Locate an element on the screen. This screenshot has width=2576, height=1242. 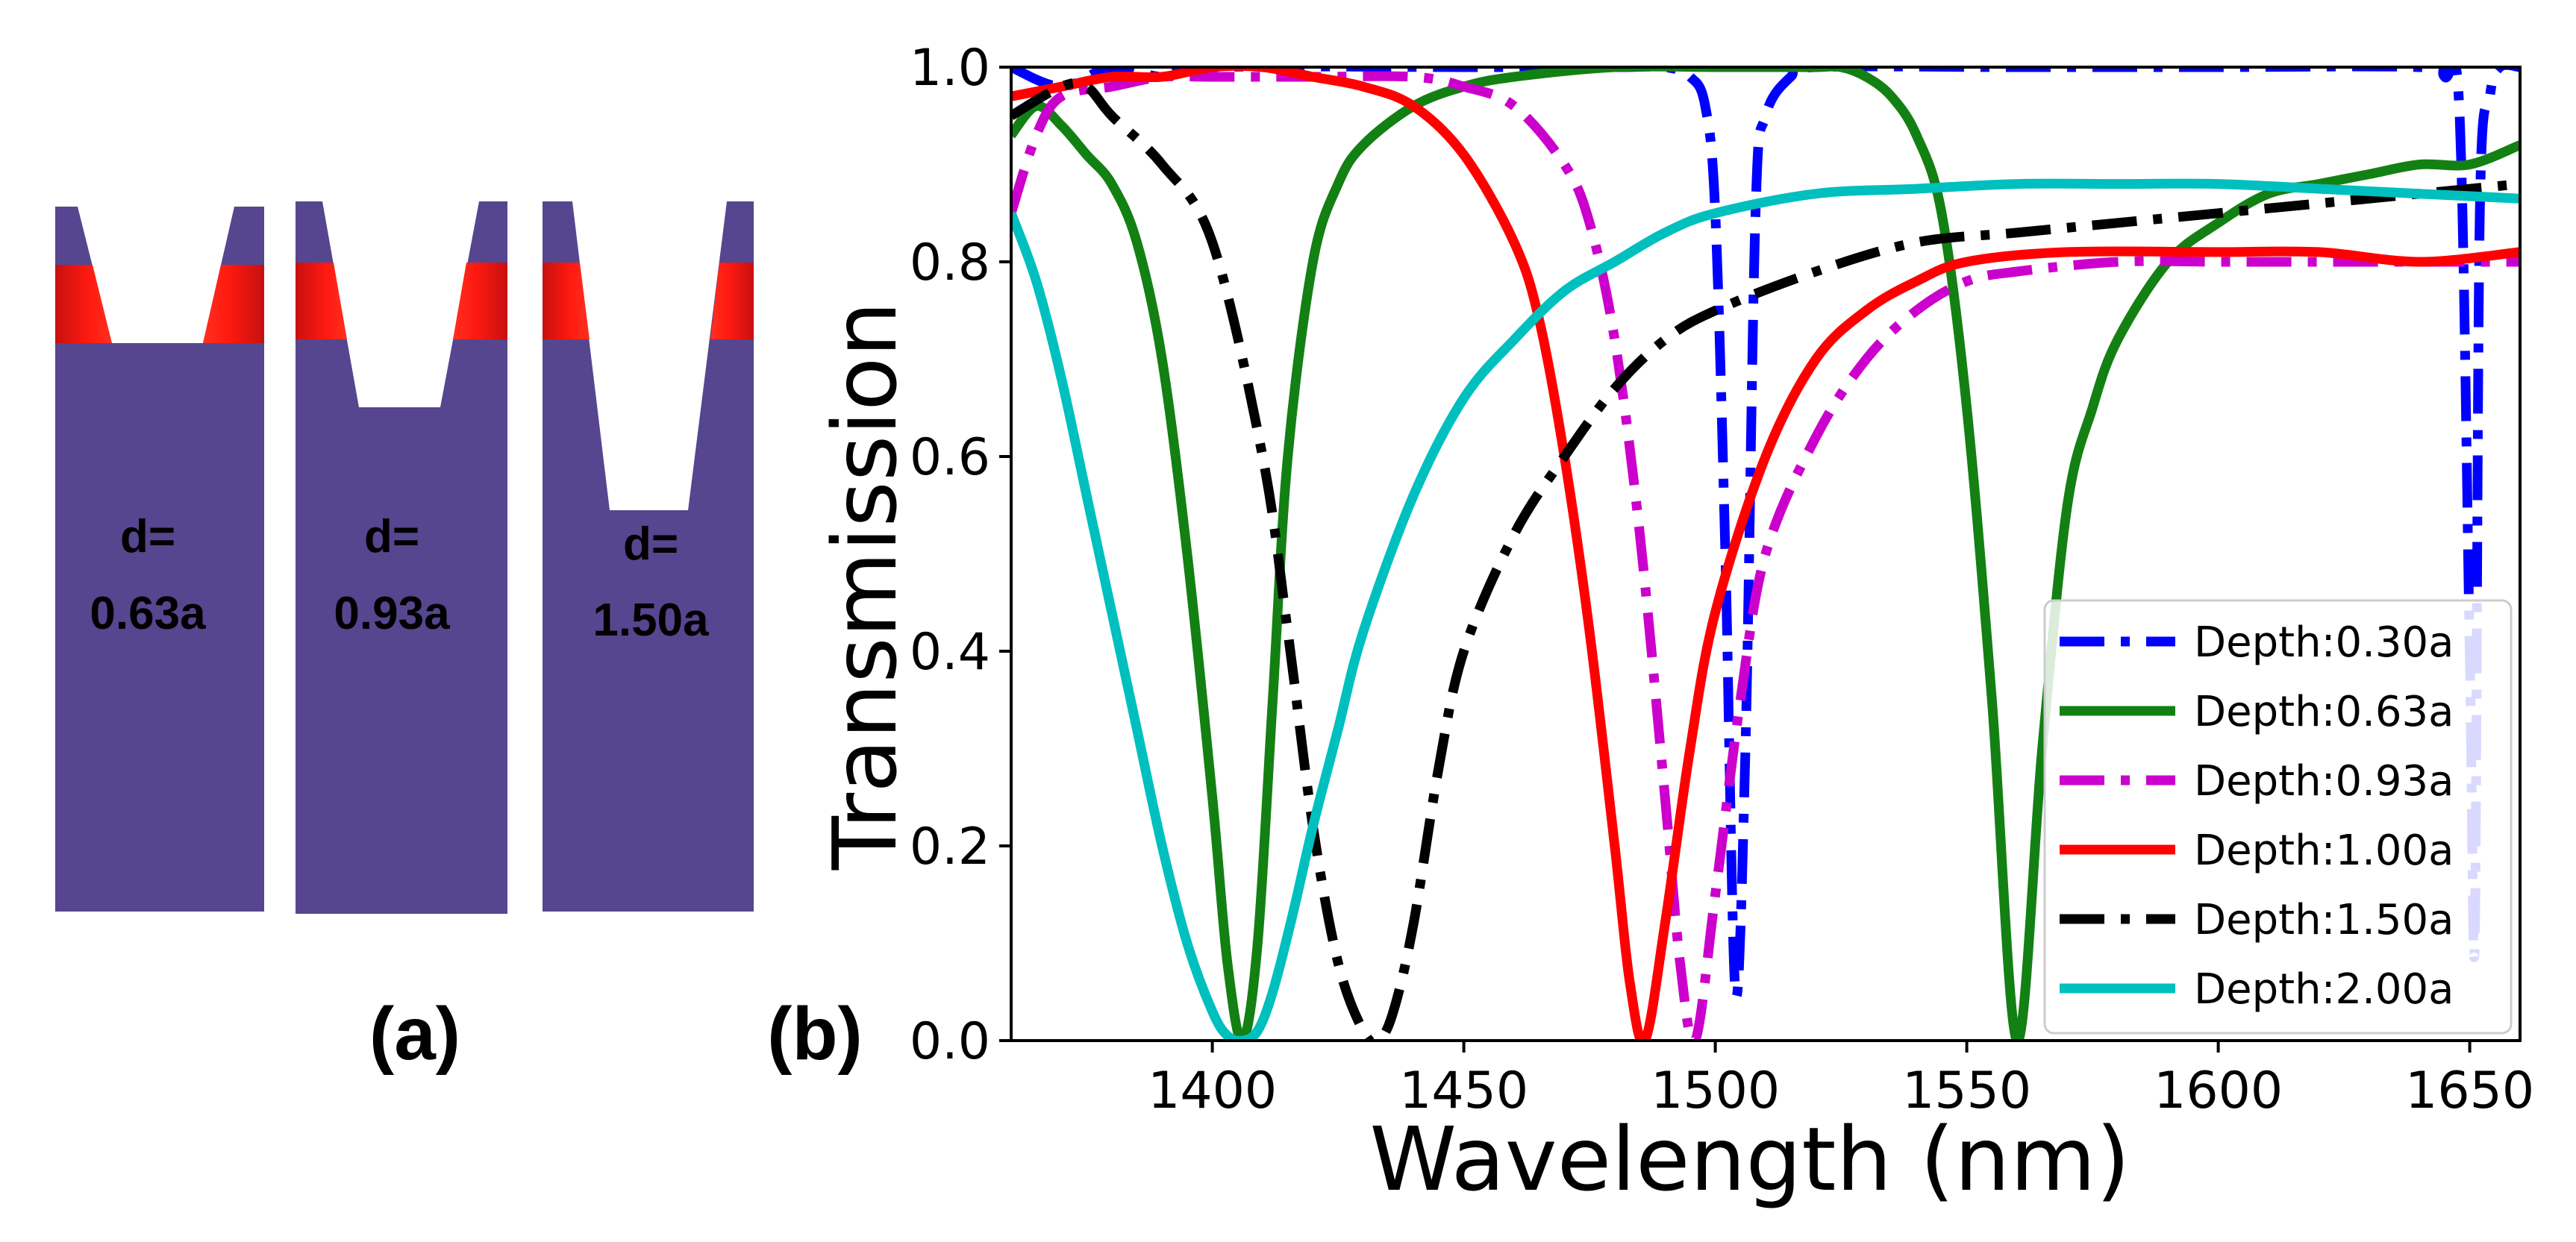
y-axis-title: Transmission is located at coordinates (864, 586).